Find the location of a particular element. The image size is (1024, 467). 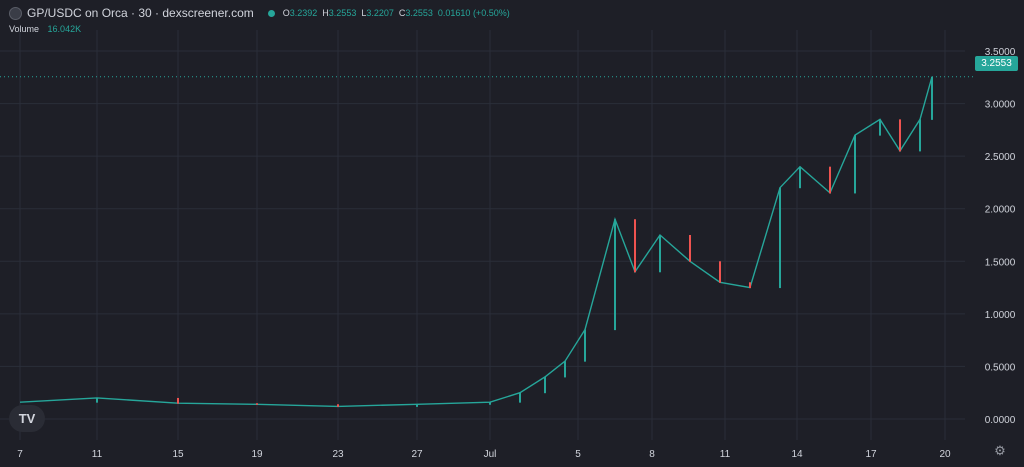

x-tick-label: 7 is located at coordinates (20, 454).